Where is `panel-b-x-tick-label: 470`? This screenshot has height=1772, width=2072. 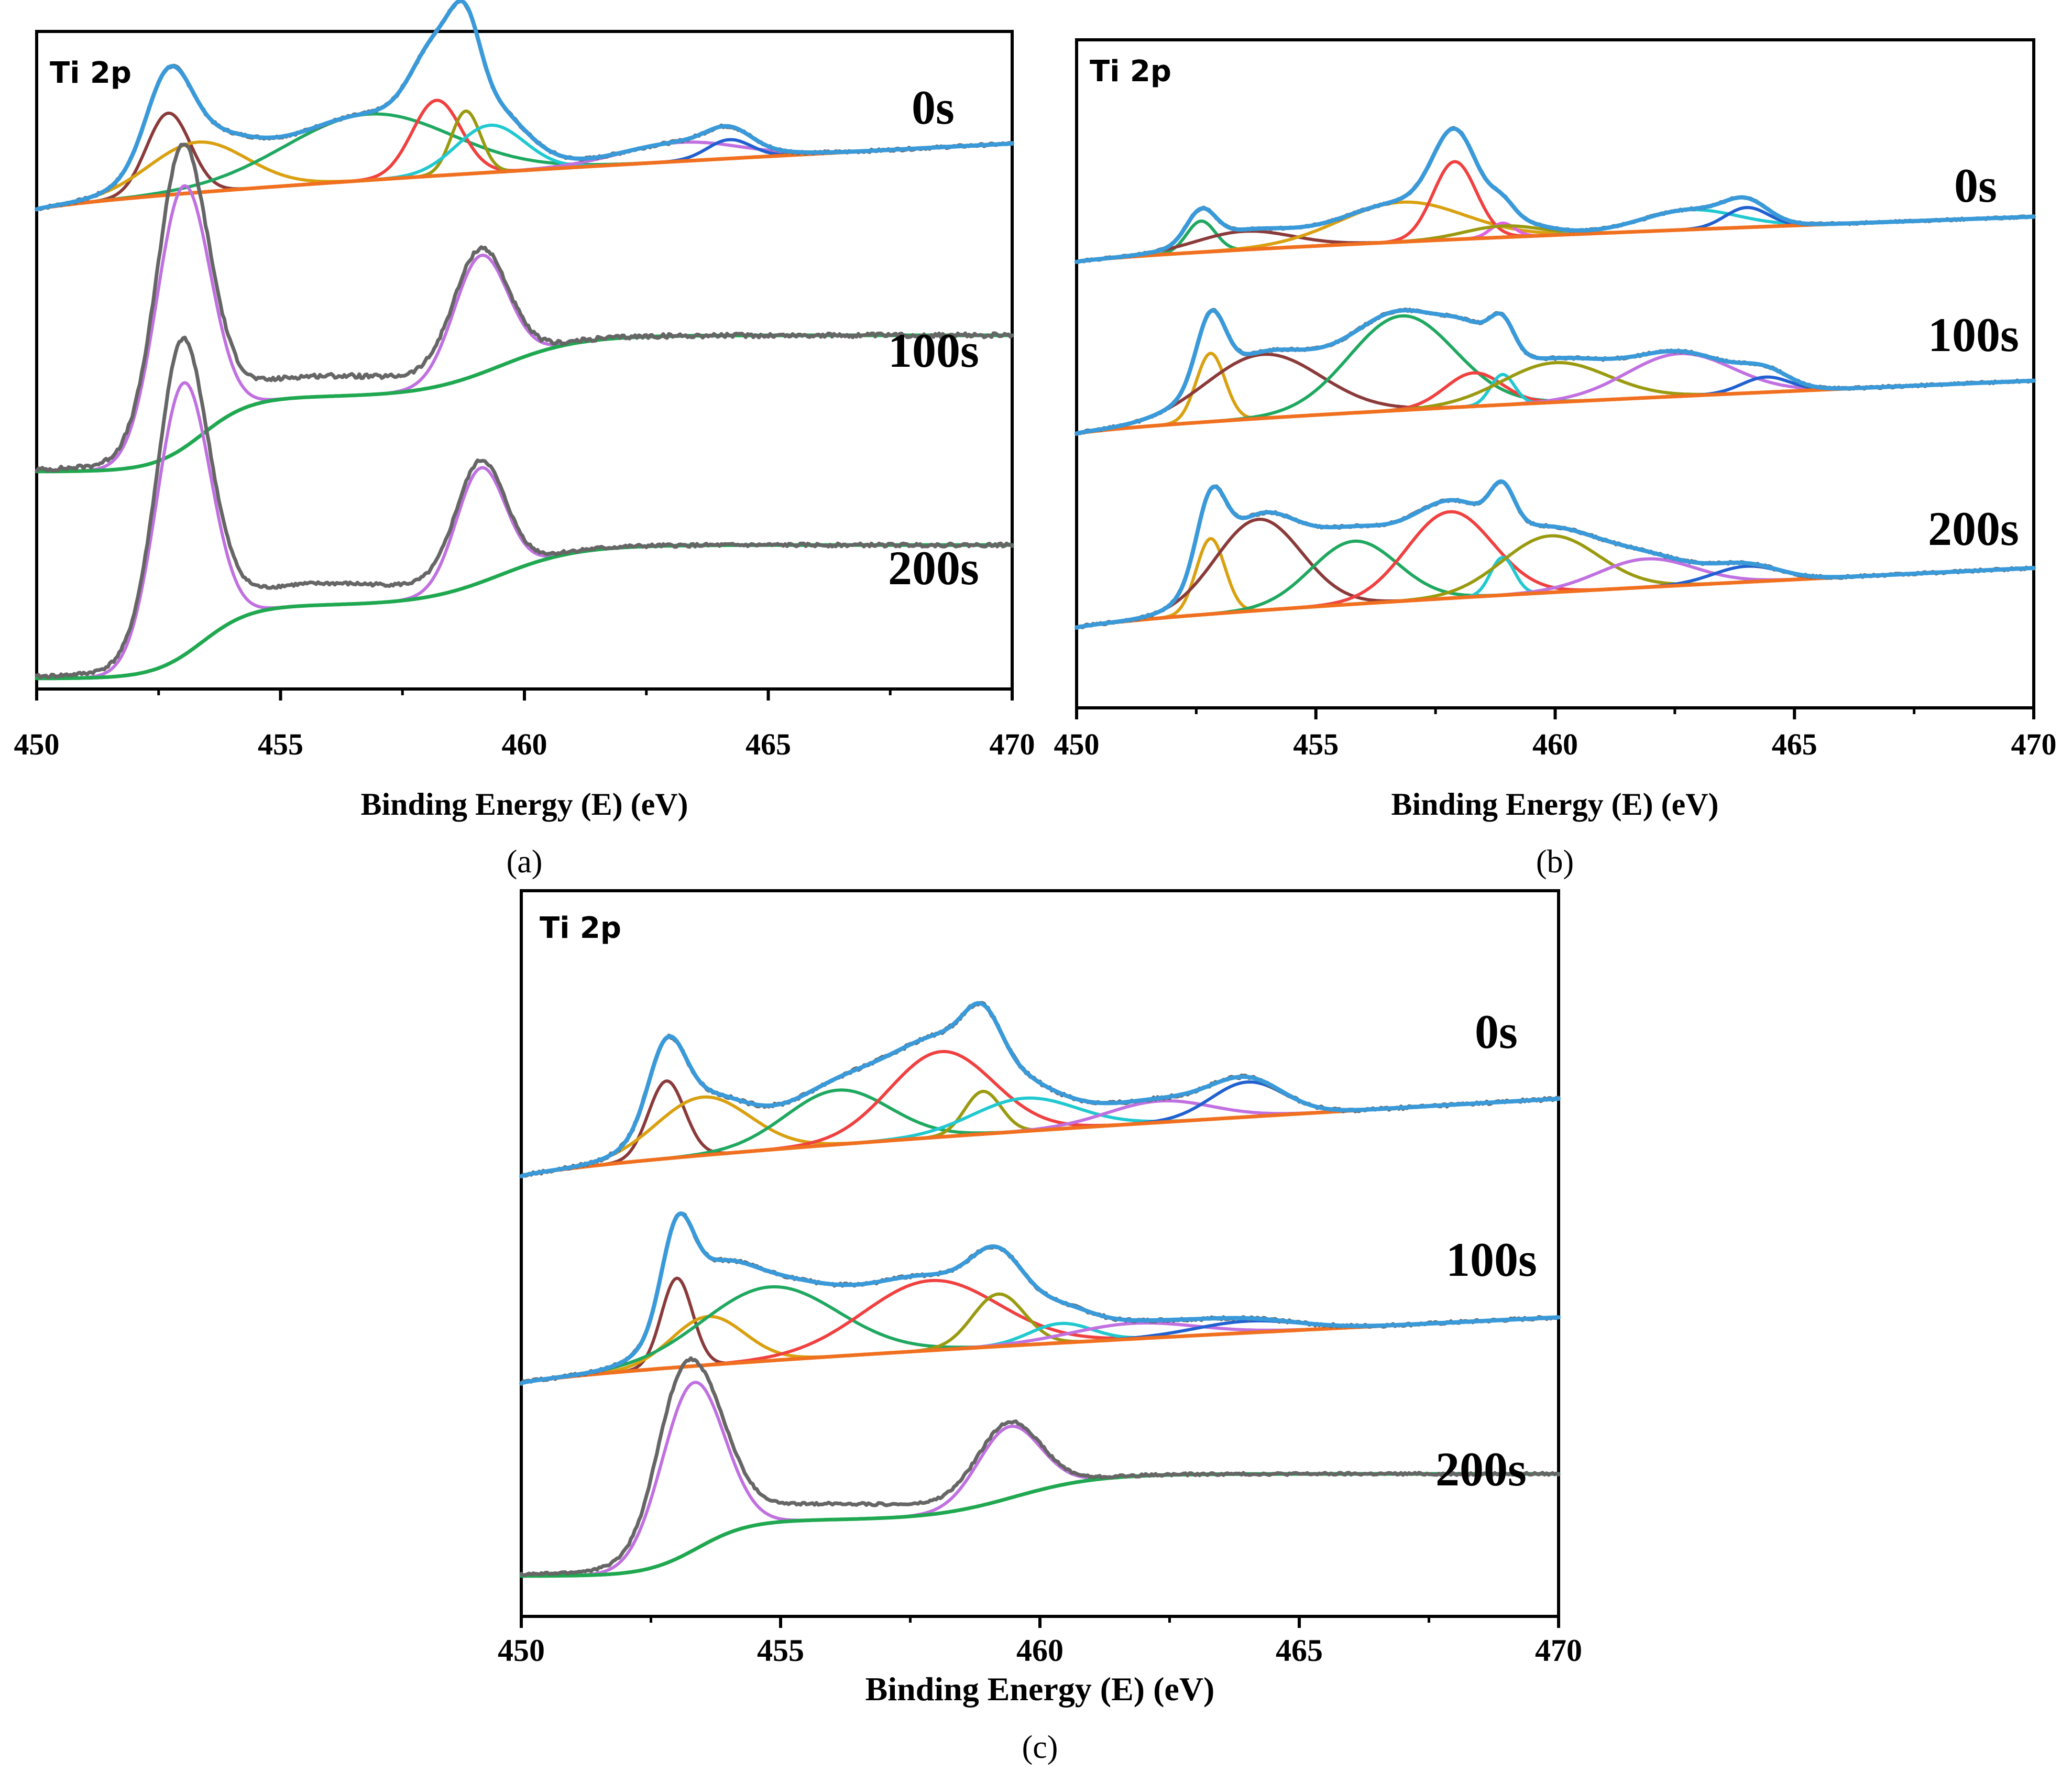
panel-b-x-tick-label: 470 is located at coordinates (2034, 744).